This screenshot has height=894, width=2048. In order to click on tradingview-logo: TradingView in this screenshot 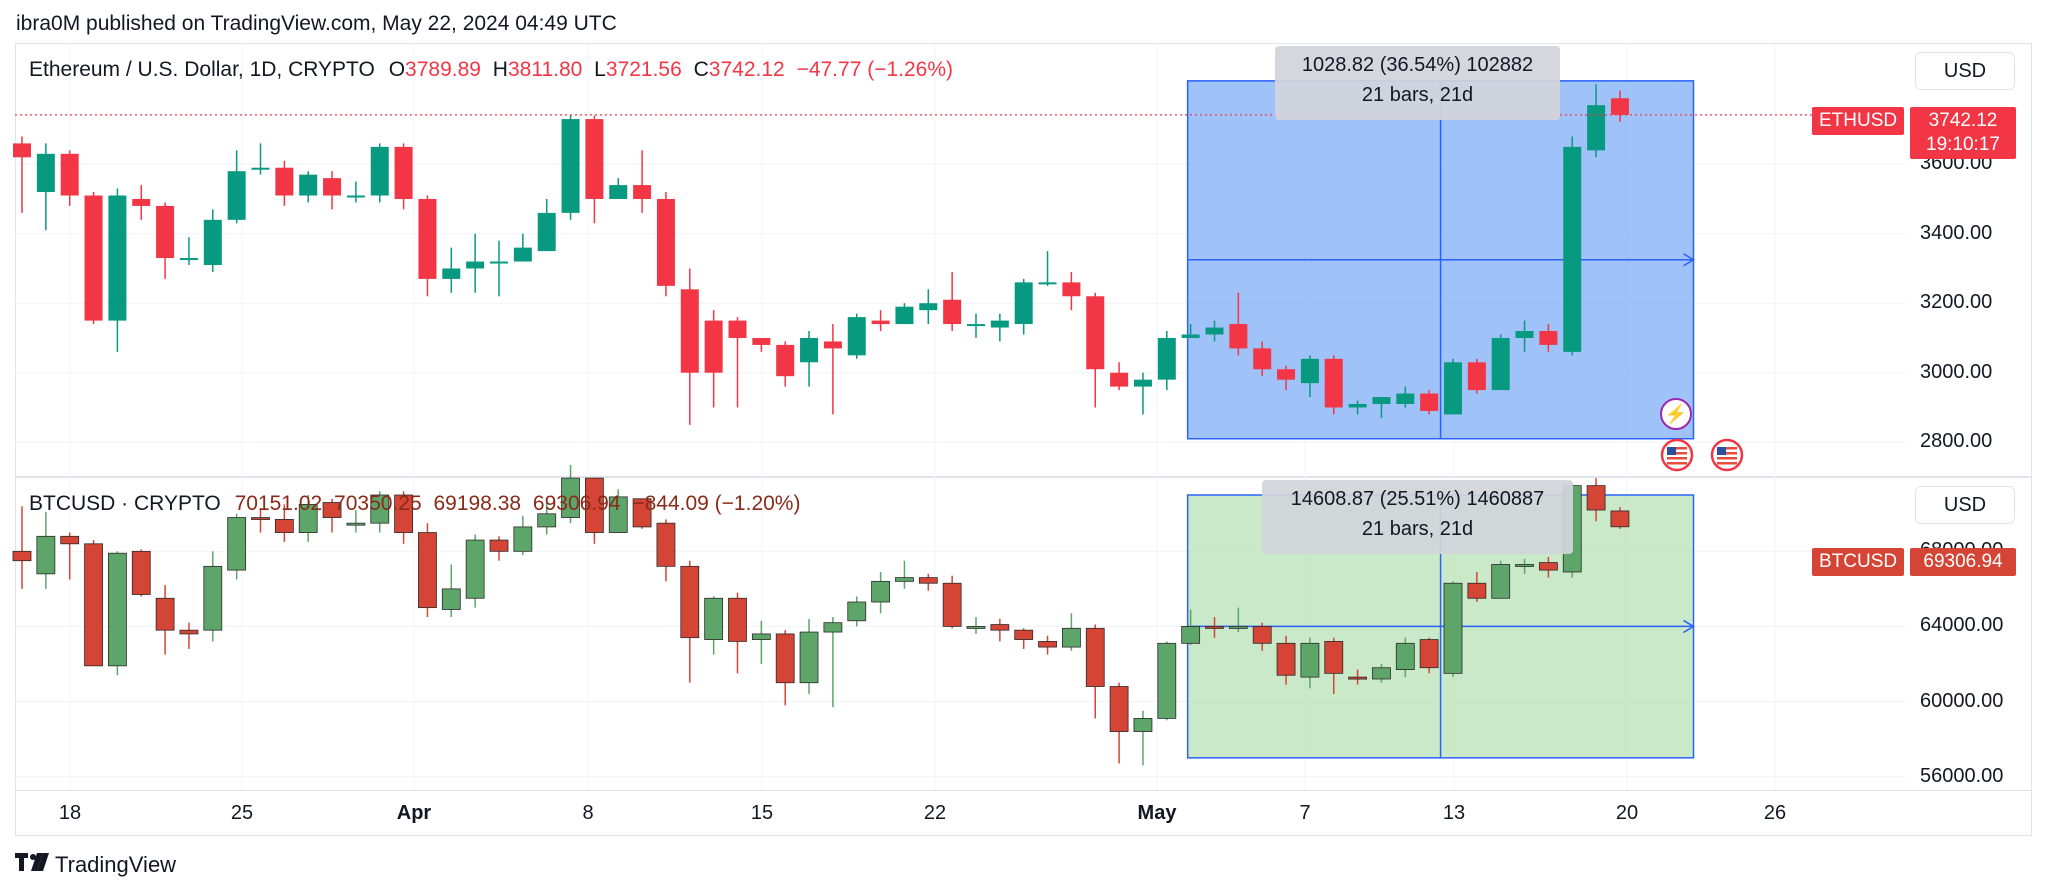, I will do `click(95, 865)`.